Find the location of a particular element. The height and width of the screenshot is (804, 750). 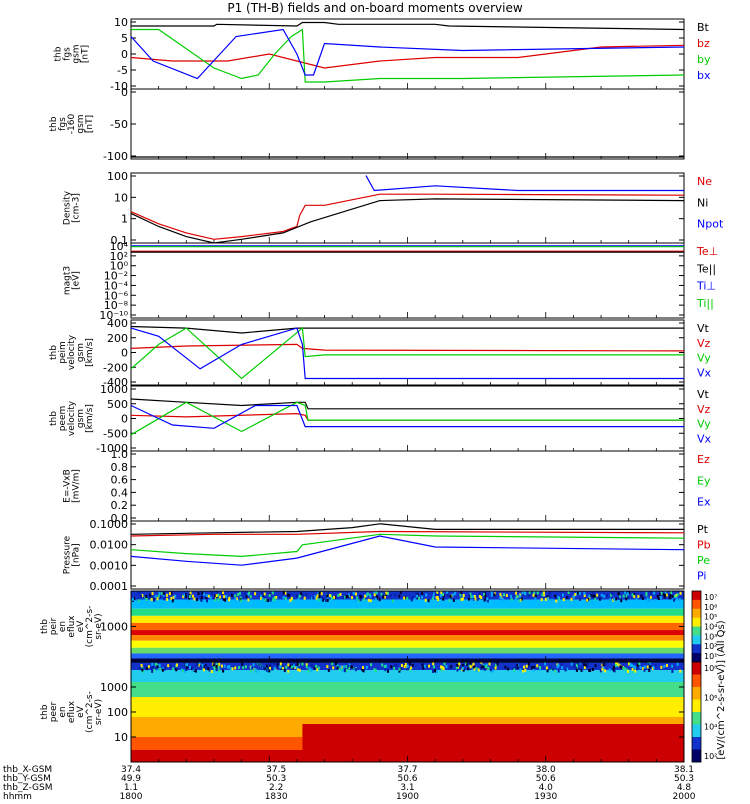

y-tick-label: 0.0 is located at coordinates (120, 518).